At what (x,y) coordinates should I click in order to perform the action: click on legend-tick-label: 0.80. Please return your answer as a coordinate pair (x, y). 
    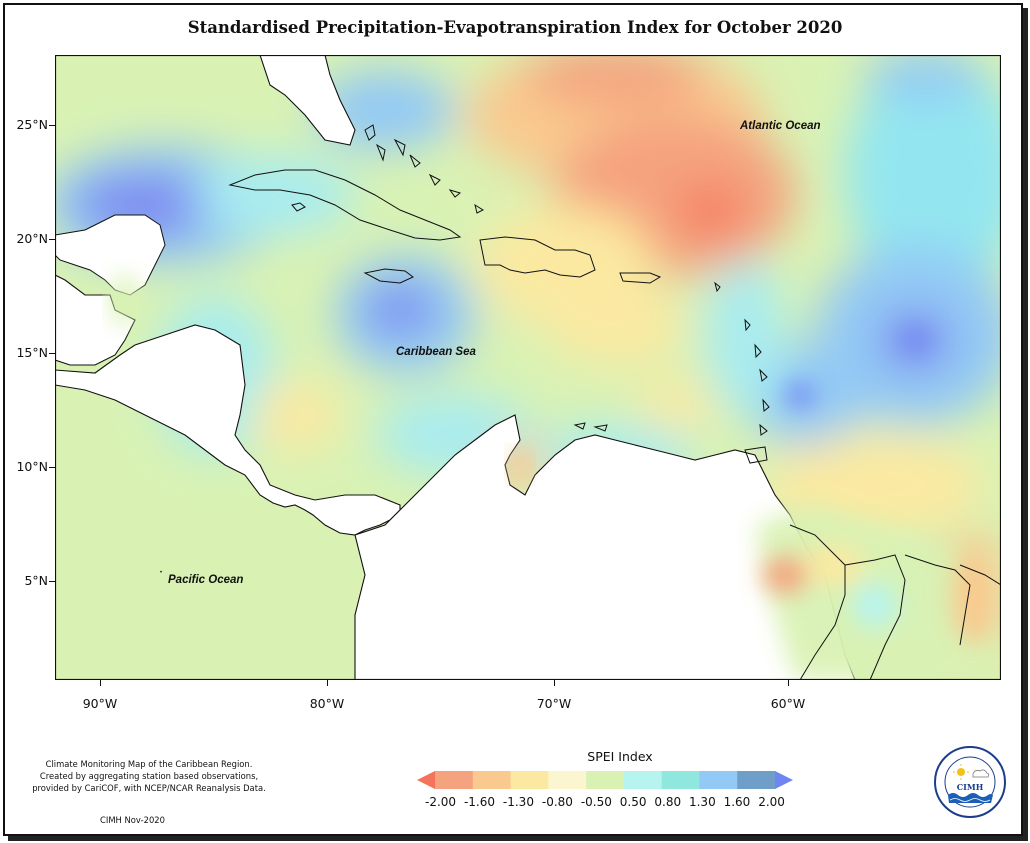
    Looking at the image, I should click on (668, 802).